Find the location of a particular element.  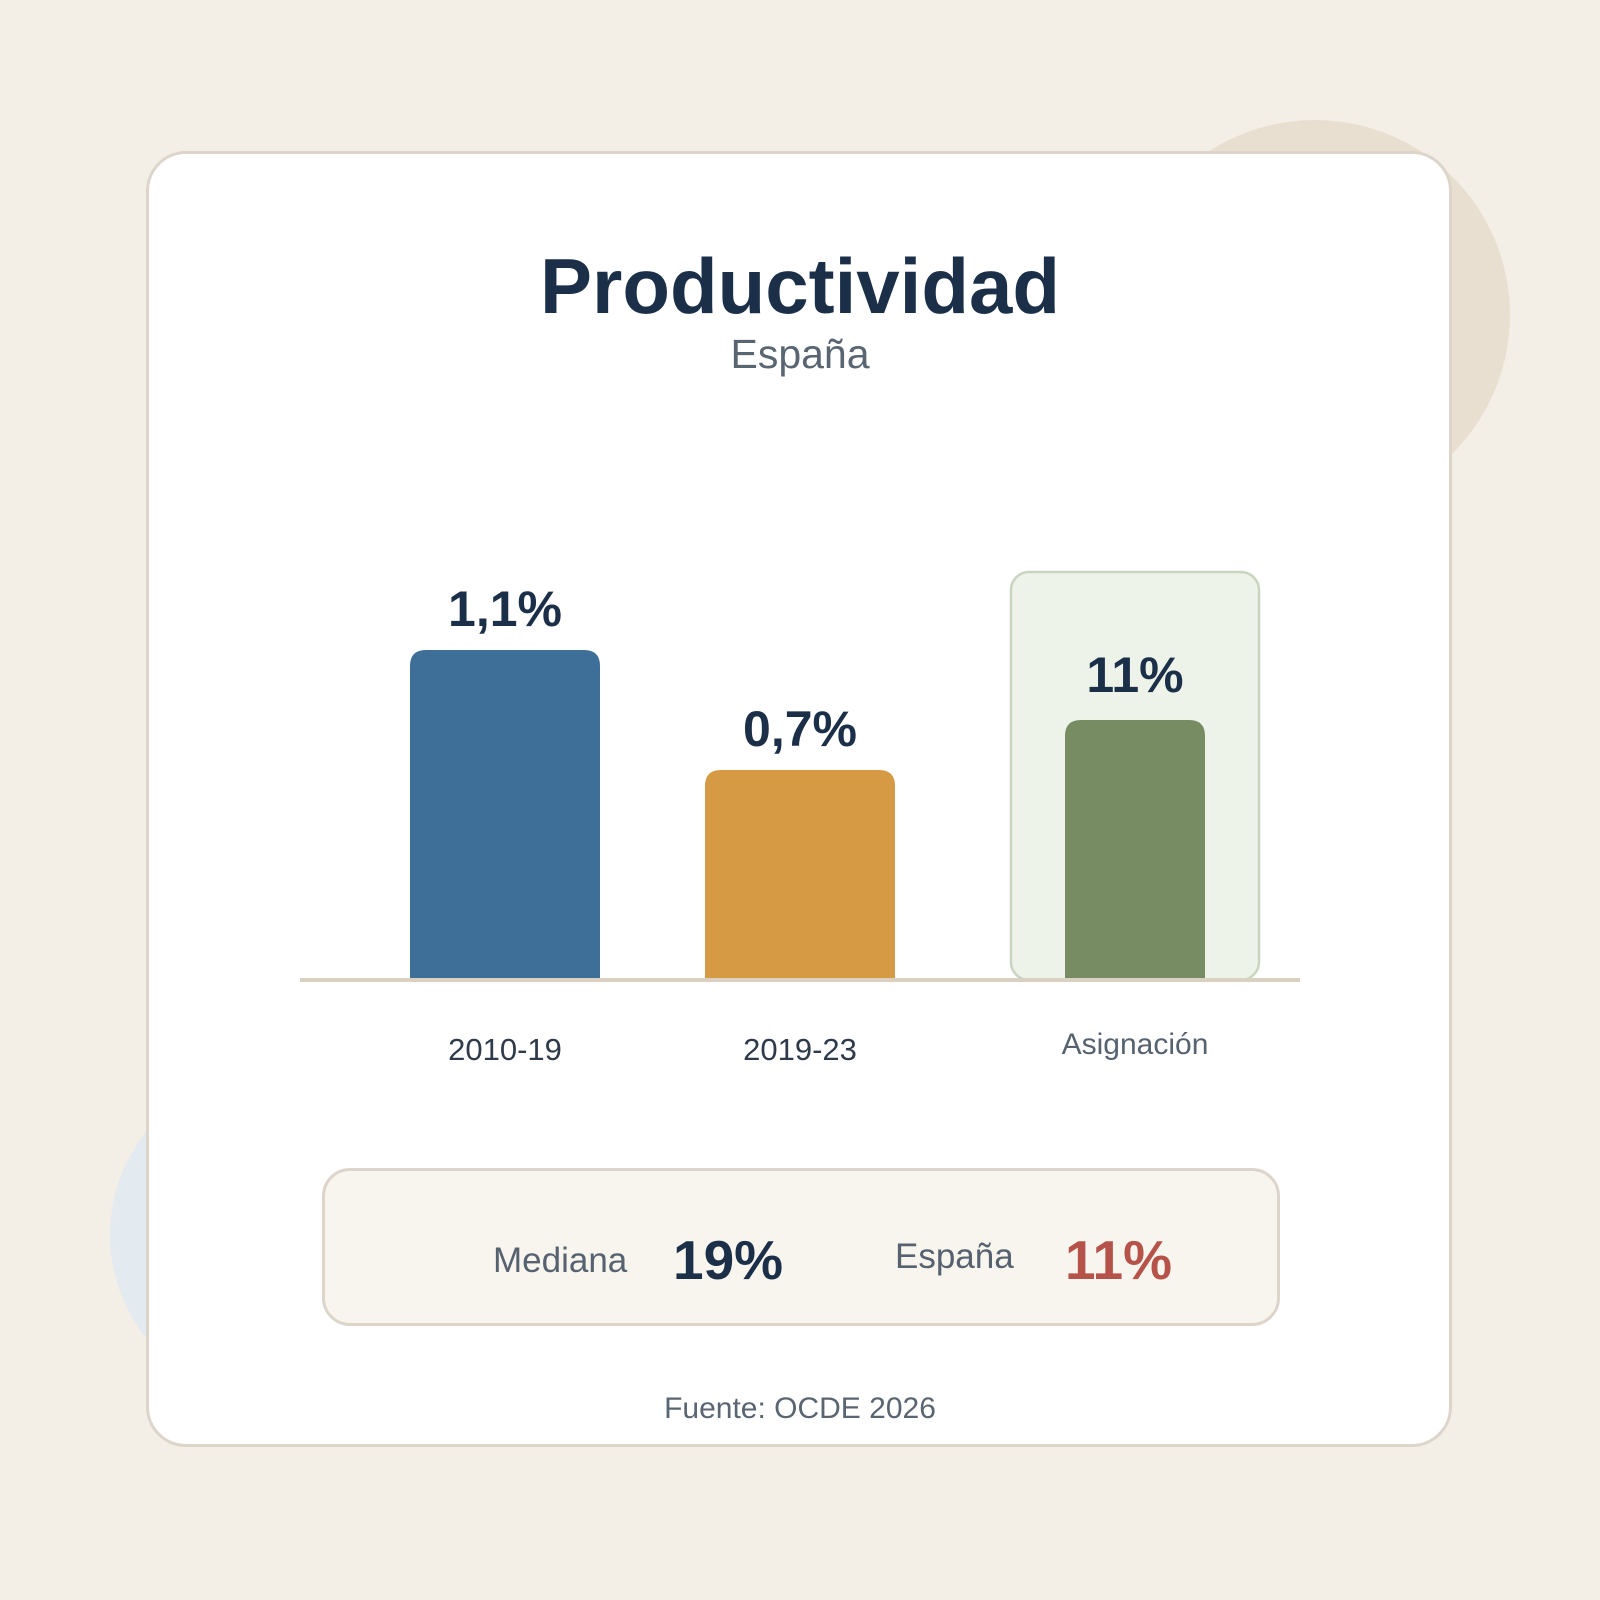

median-value: 19% is located at coordinates (728, 1260).